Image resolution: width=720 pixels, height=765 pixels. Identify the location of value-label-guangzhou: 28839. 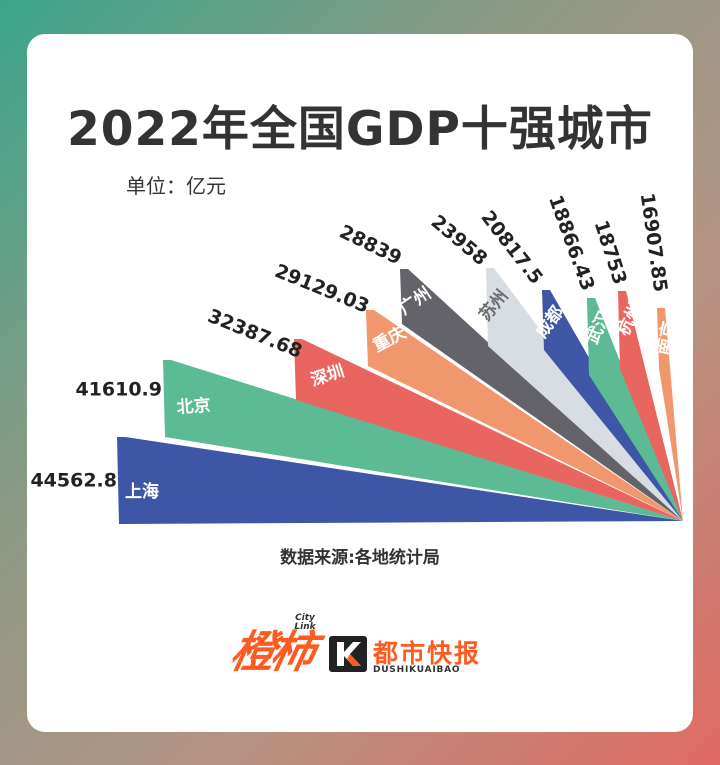
(370, 245).